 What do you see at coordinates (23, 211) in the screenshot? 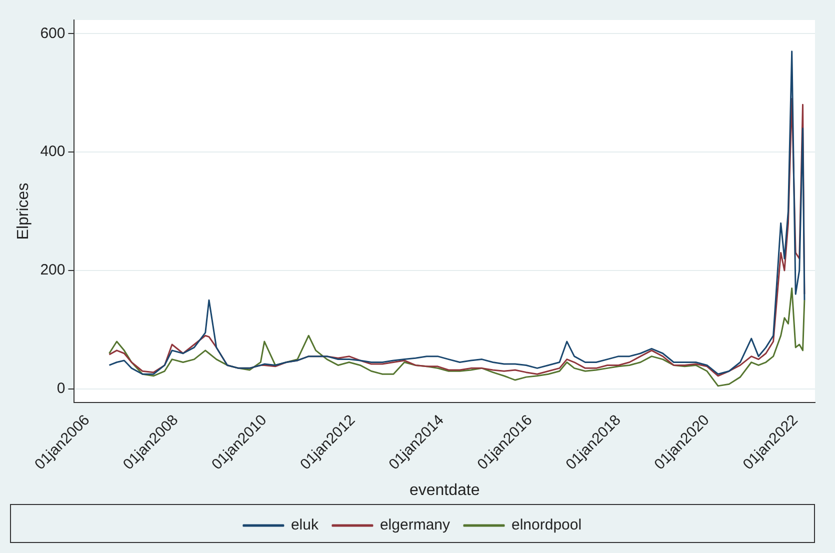
I see `y-axis-title: Elprices` at bounding box center [23, 211].